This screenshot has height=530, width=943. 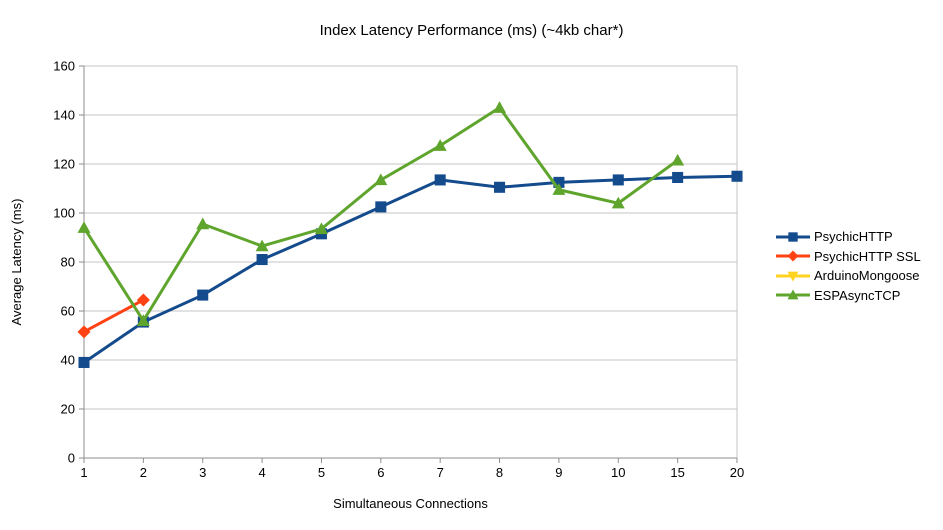 What do you see at coordinates (83, 472) in the screenshot?
I see `x-tick-label: 1` at bounding box center [83, 472].